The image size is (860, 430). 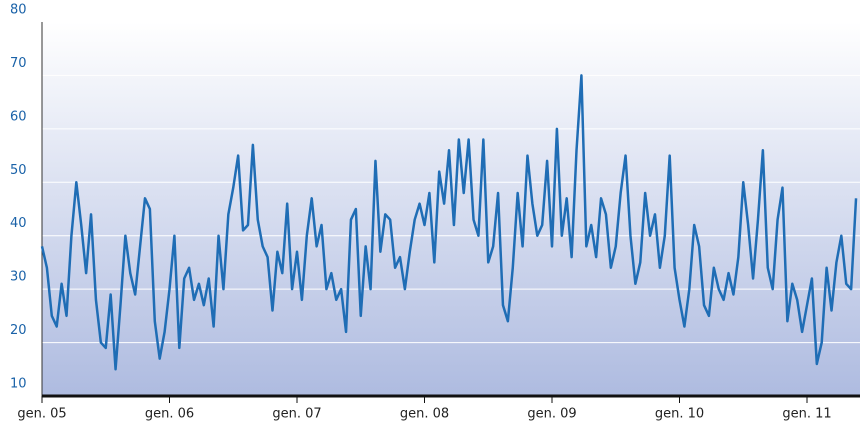 What do you see at coordinates (18, 116) in the screenshot?
I see `y-tick-label: 60` at bounding box center [18, 116].